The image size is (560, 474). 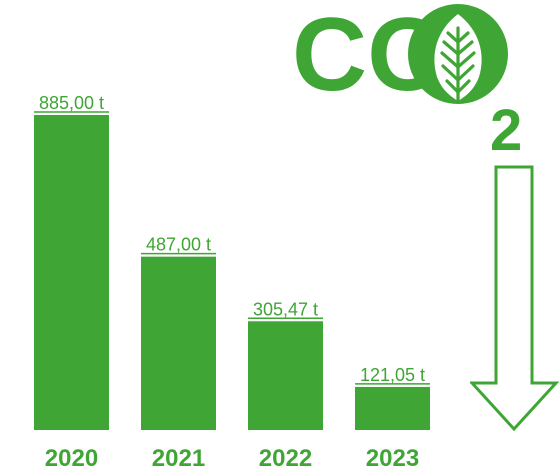 I want to click on bar-2020, so click(x=71, y=272).